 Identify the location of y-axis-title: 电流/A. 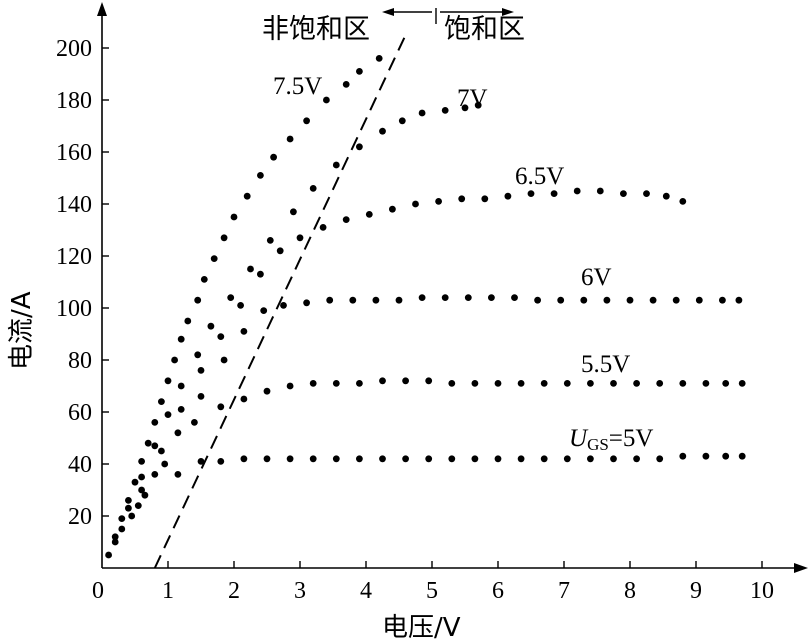
(22, 330).